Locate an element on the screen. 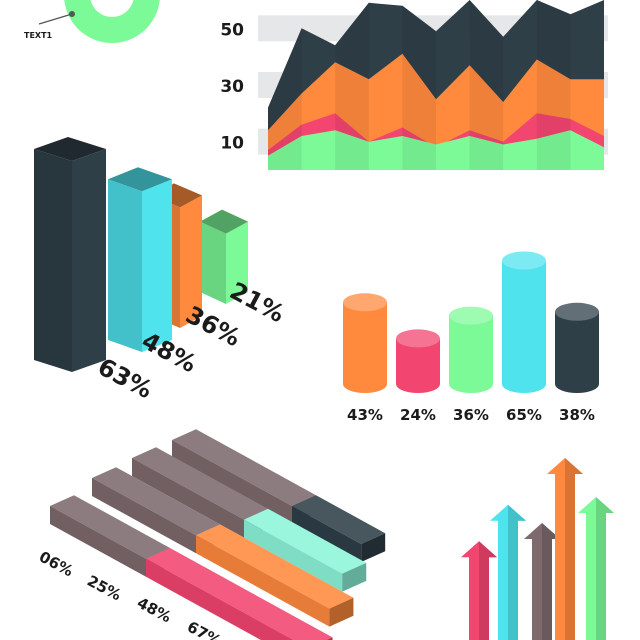 This screenshot has width=640, height=640. y-tick-label: 50 is located at coordinates (232, 30).